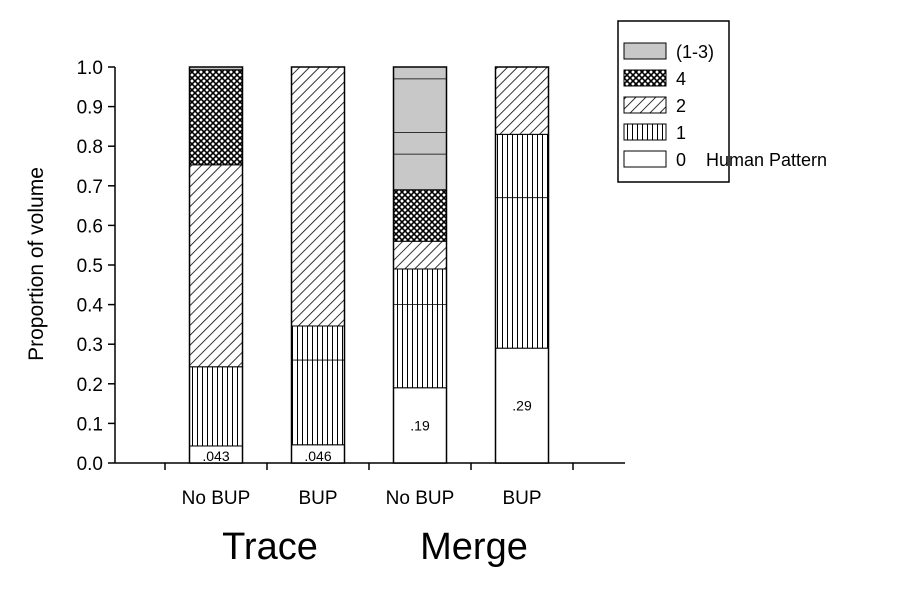 This screenshot has height=600, width=898. What do you see at coordinates (645, 78) in the screenshot?
I see `legend-swatch-crosshatch` at bounding box center [645, 78].